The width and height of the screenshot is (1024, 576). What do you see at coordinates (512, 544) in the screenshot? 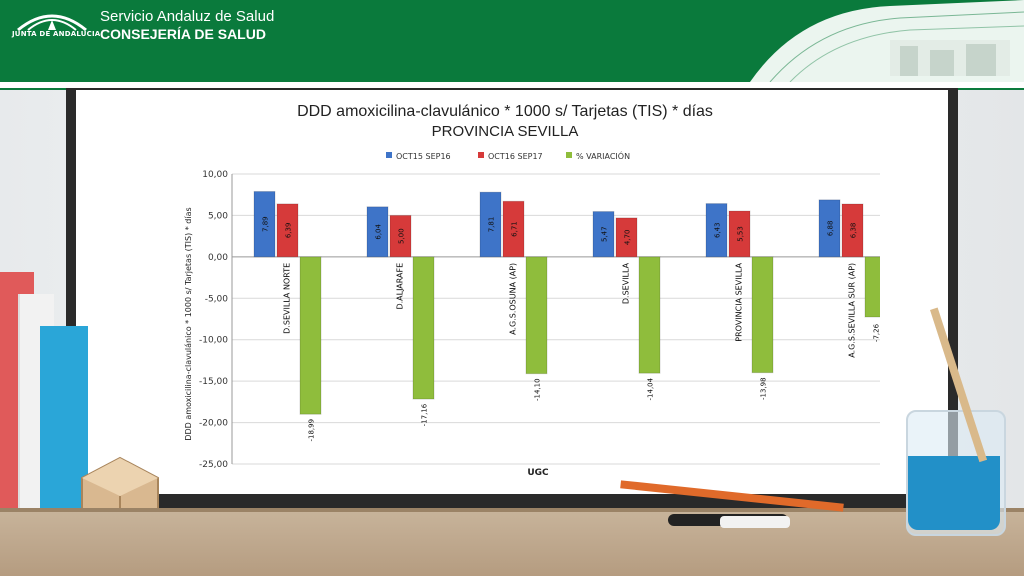
I see `wooden-shelf` at bounding box center [512, 544].